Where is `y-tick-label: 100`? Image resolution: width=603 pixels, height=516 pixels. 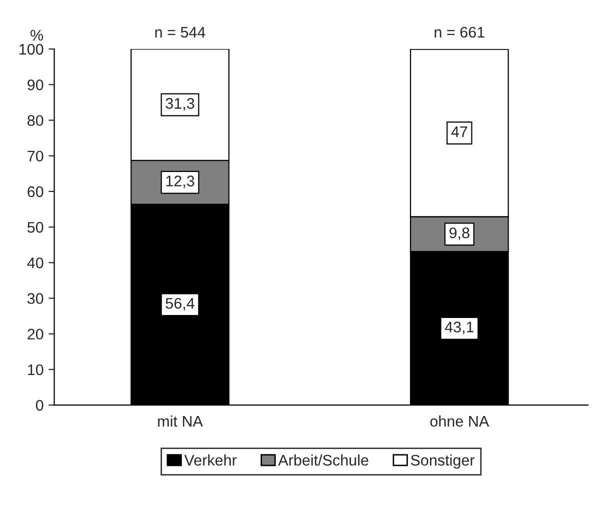
y-tick-label: 100 is located at coordinates (32, 49).